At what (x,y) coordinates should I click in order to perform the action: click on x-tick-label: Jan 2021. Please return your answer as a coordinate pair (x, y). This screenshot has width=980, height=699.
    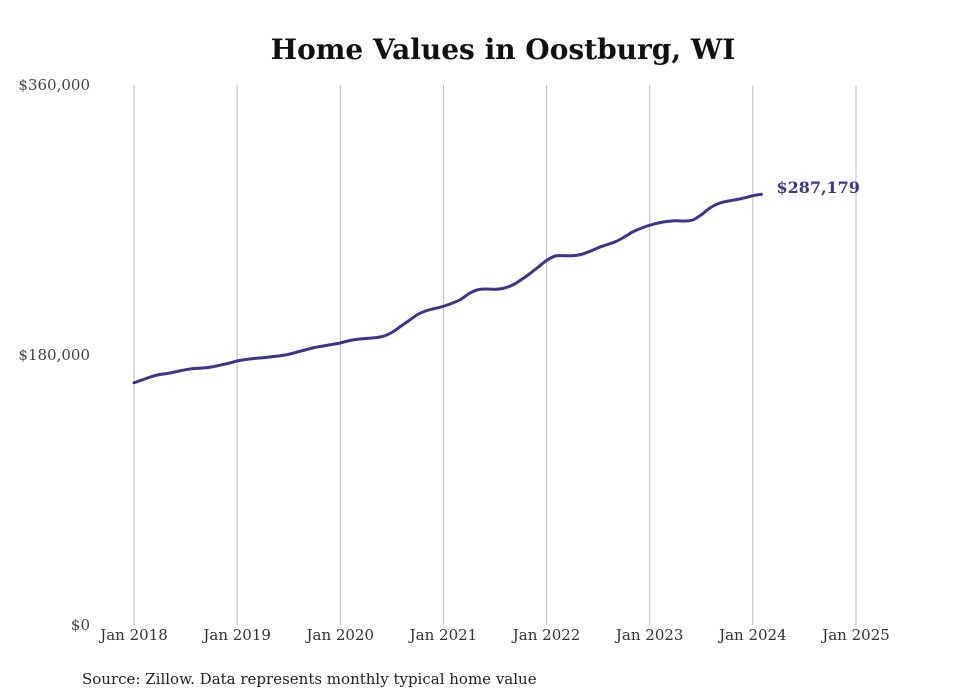
    Looking at the image, I should click on (443, 635).